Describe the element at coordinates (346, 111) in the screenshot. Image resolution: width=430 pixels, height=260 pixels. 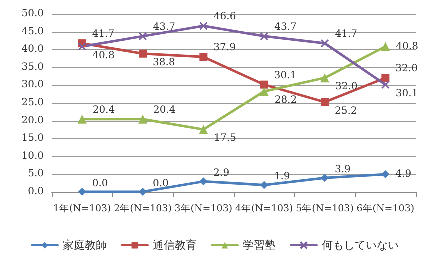
I see `data-label: 25.2` at that location.